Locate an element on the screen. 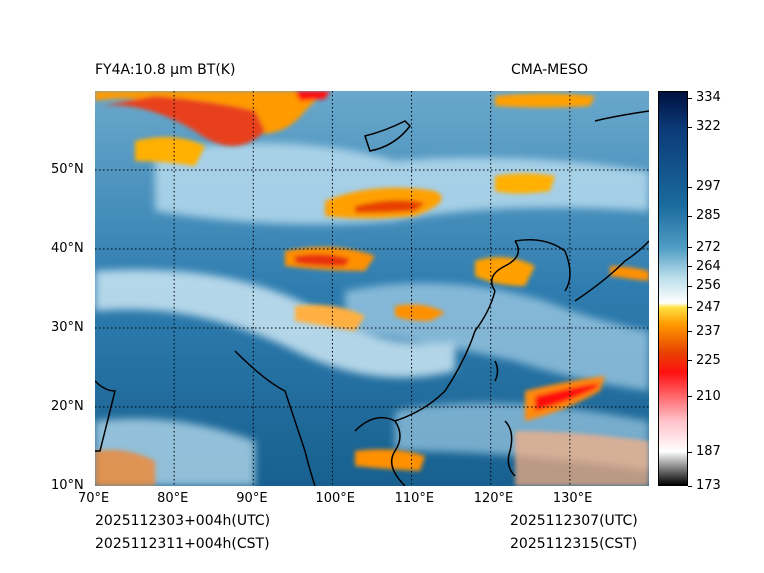 The height and width of the screenshot is (573, 764). lon-tick-label: 90°E is located at coordinates (252, 498).